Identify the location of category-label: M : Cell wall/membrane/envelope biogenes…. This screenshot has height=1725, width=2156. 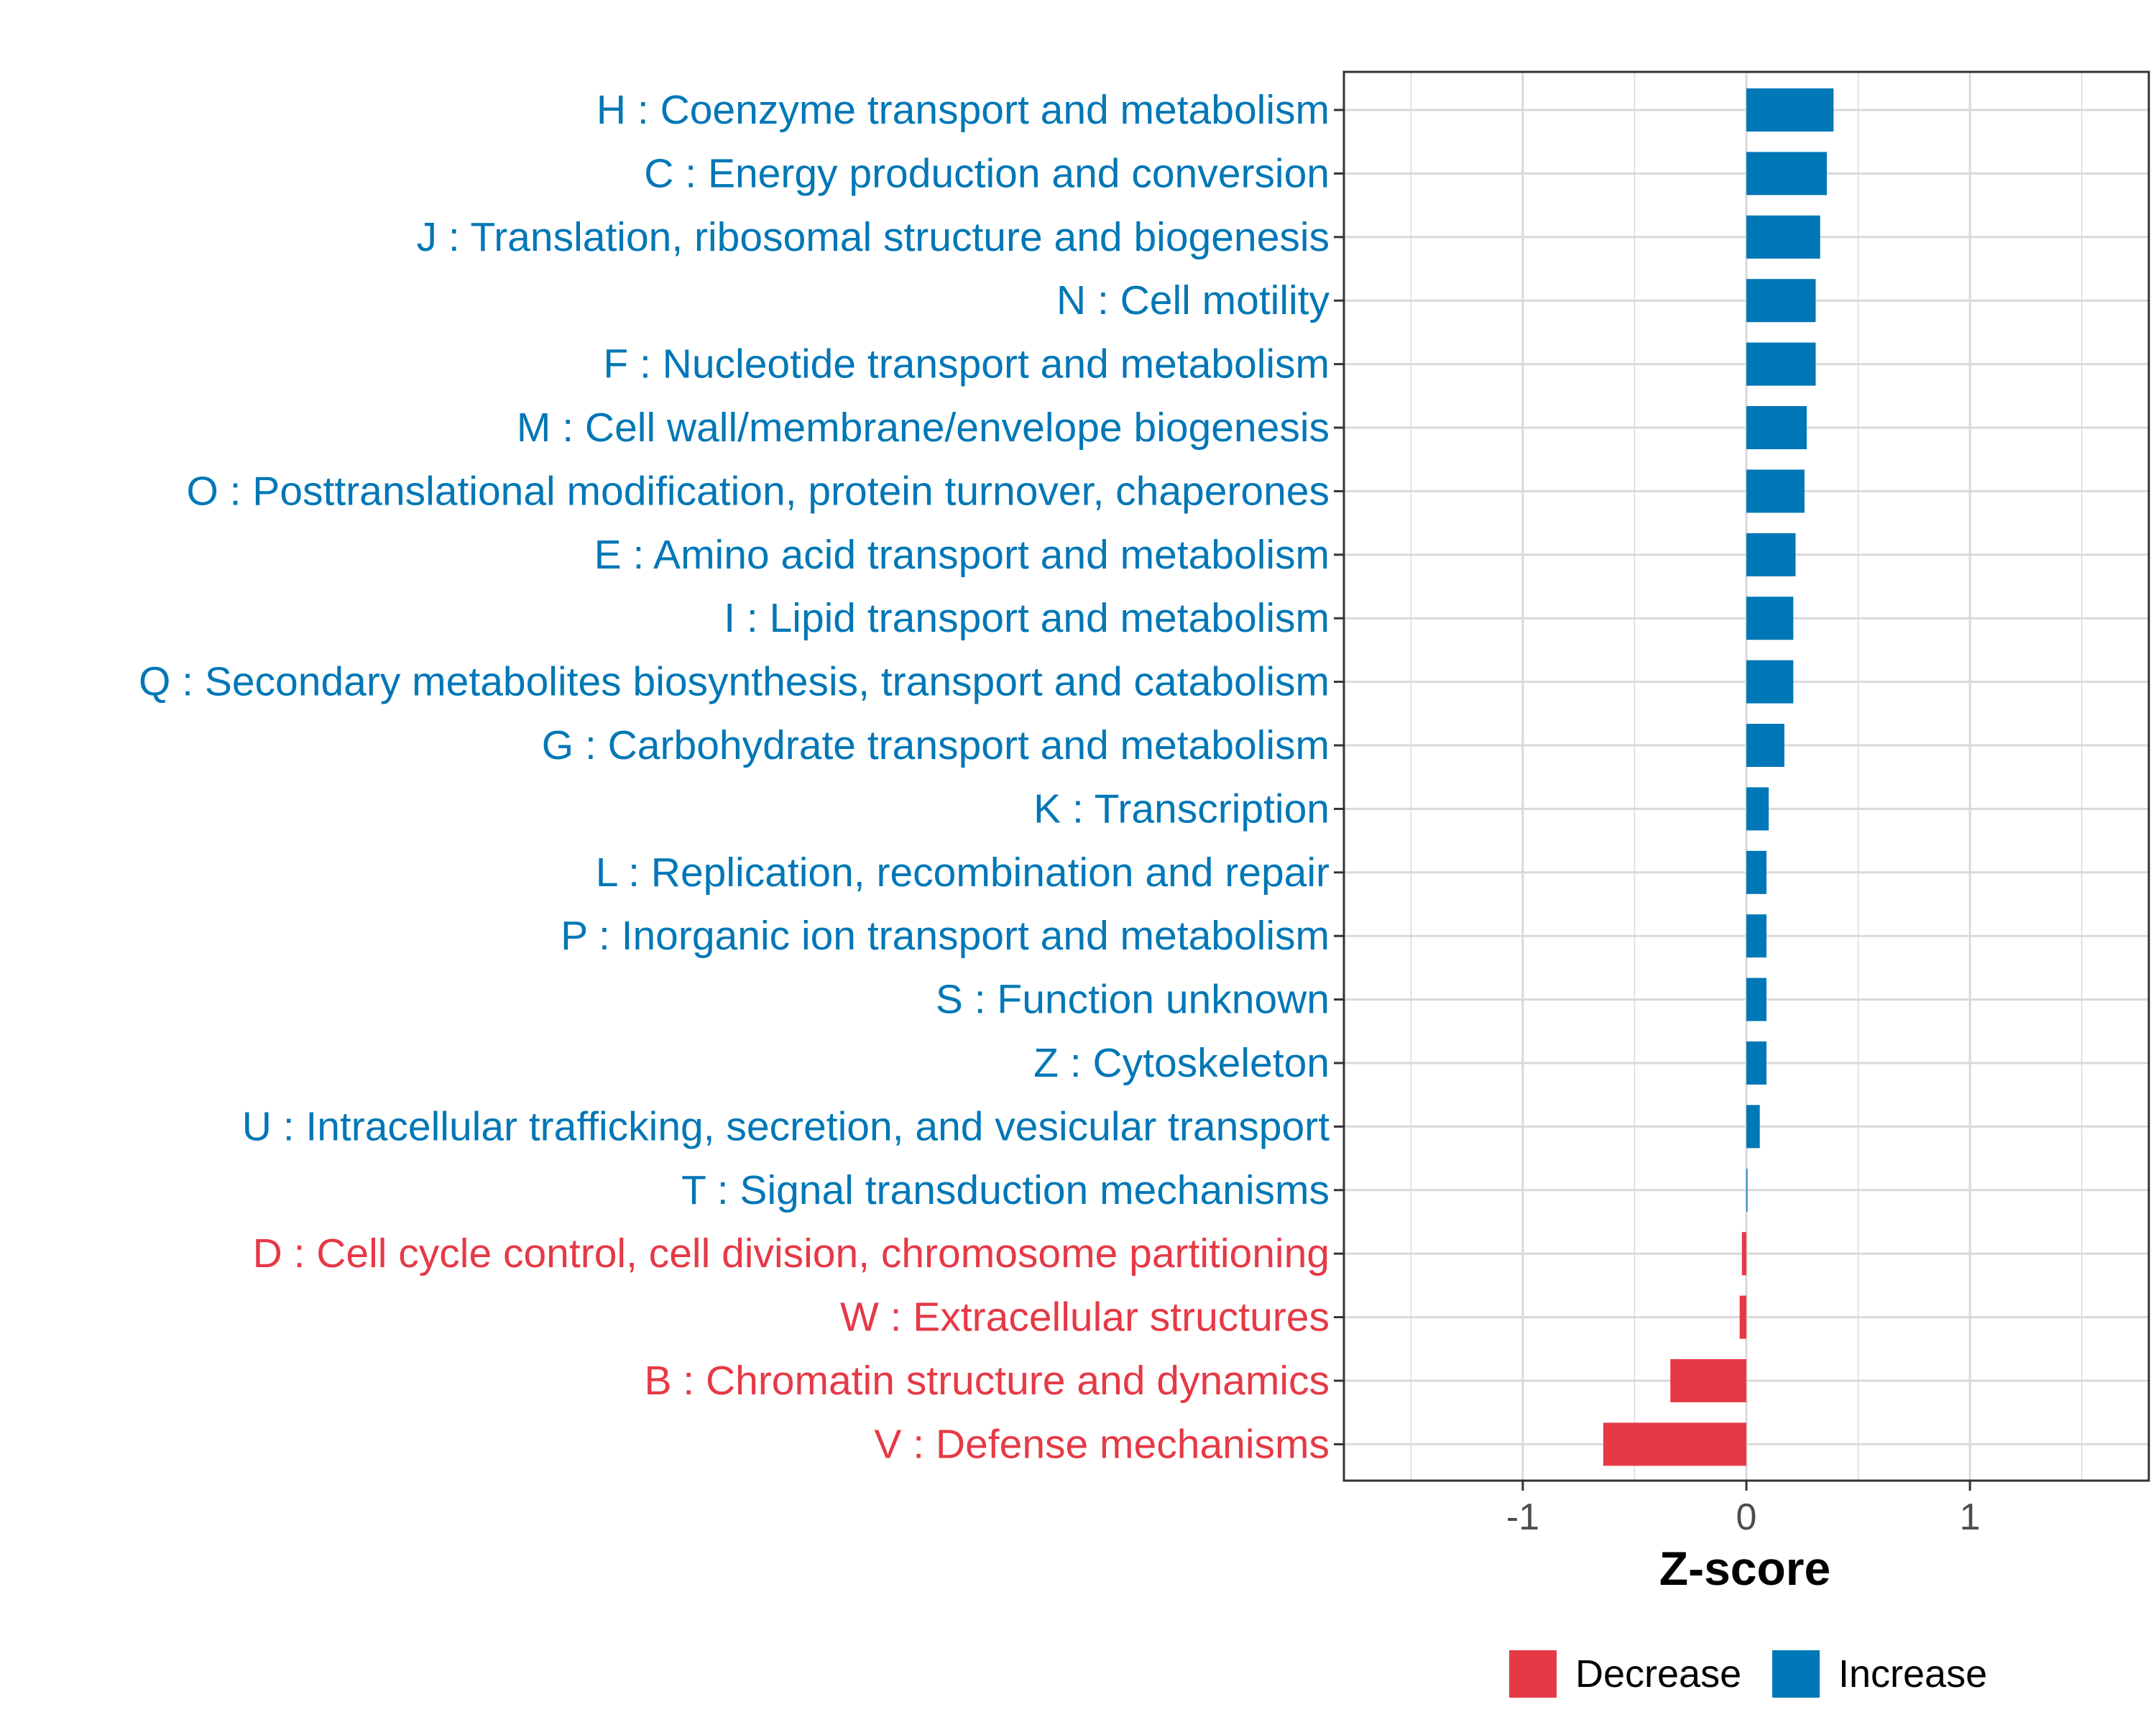
(924, 428).